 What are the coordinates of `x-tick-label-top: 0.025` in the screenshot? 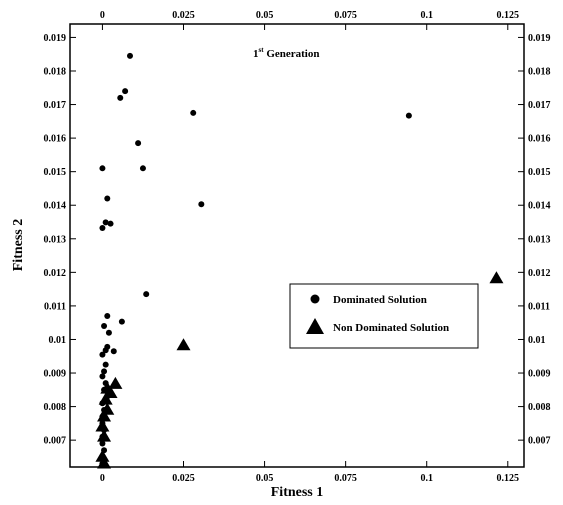 It's located at (183, 15).